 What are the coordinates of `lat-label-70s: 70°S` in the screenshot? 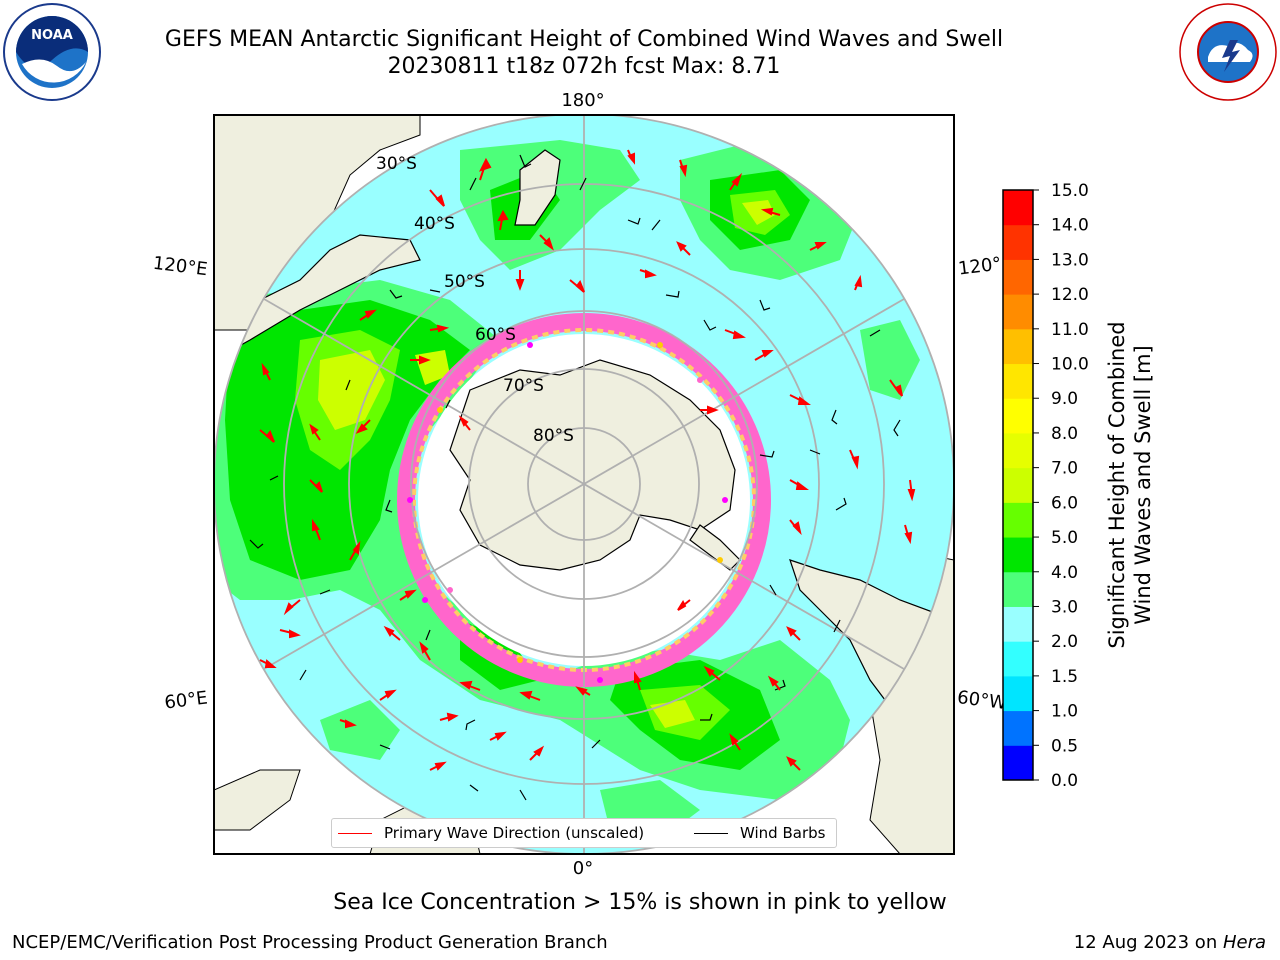 It's located at (523, 386).